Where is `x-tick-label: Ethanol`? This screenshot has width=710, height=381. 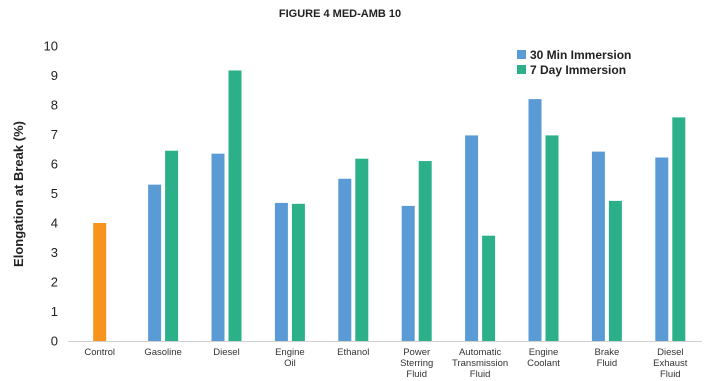
x-tick-label: Ethanol is located at coordinates (353, 352).